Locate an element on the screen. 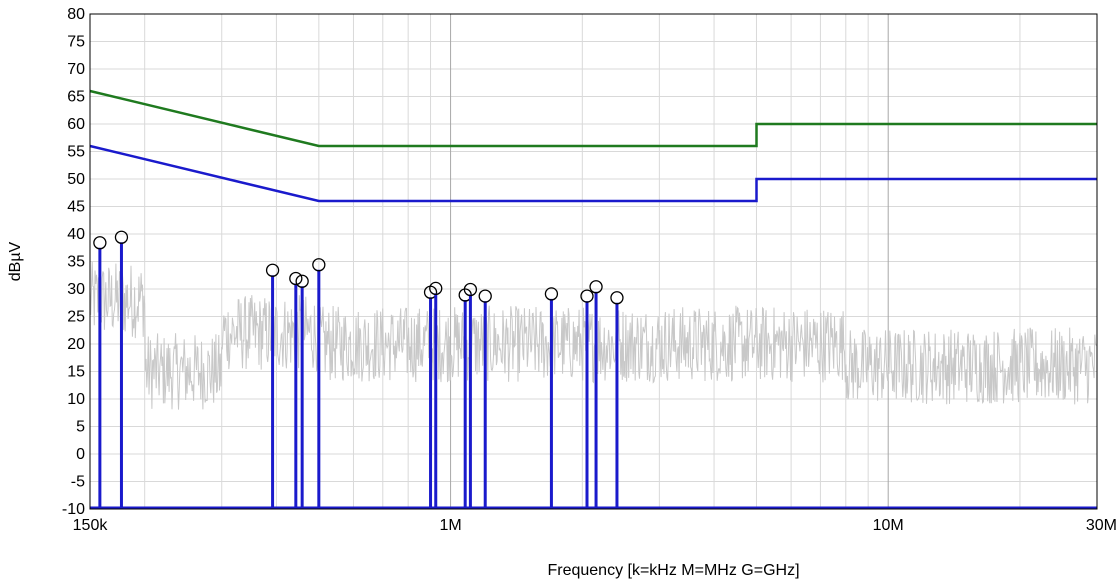 The image size is (1120, 584). x-tick-label: 30M is located at coordinates (1101, 525).